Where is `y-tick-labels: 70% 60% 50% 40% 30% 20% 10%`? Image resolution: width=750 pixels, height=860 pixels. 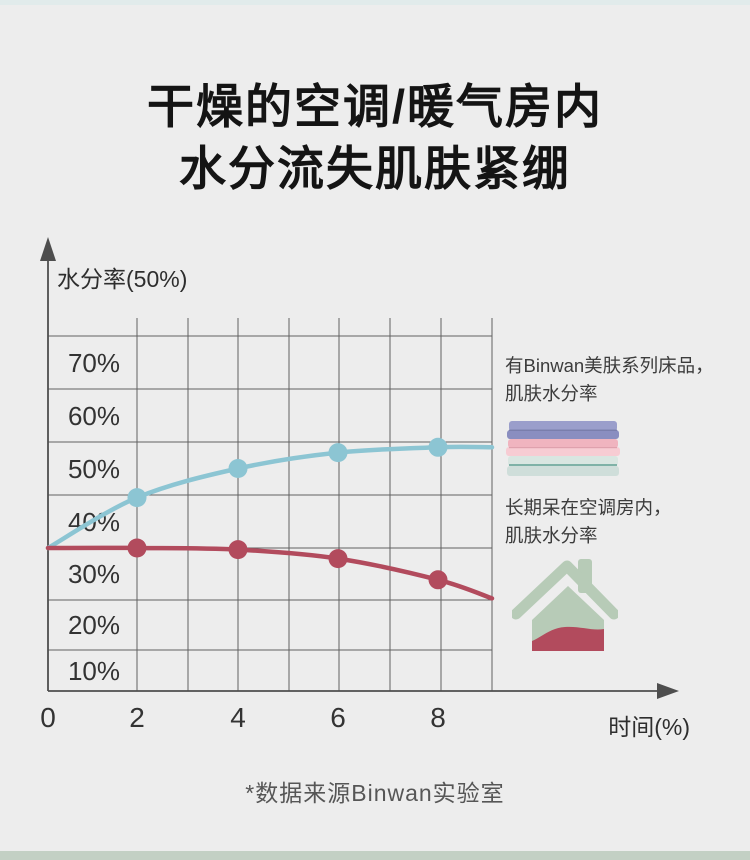 y-tick-labels: 70% 60% 50% 40% 30% 20% 10% is located at coordinates (94, 517).